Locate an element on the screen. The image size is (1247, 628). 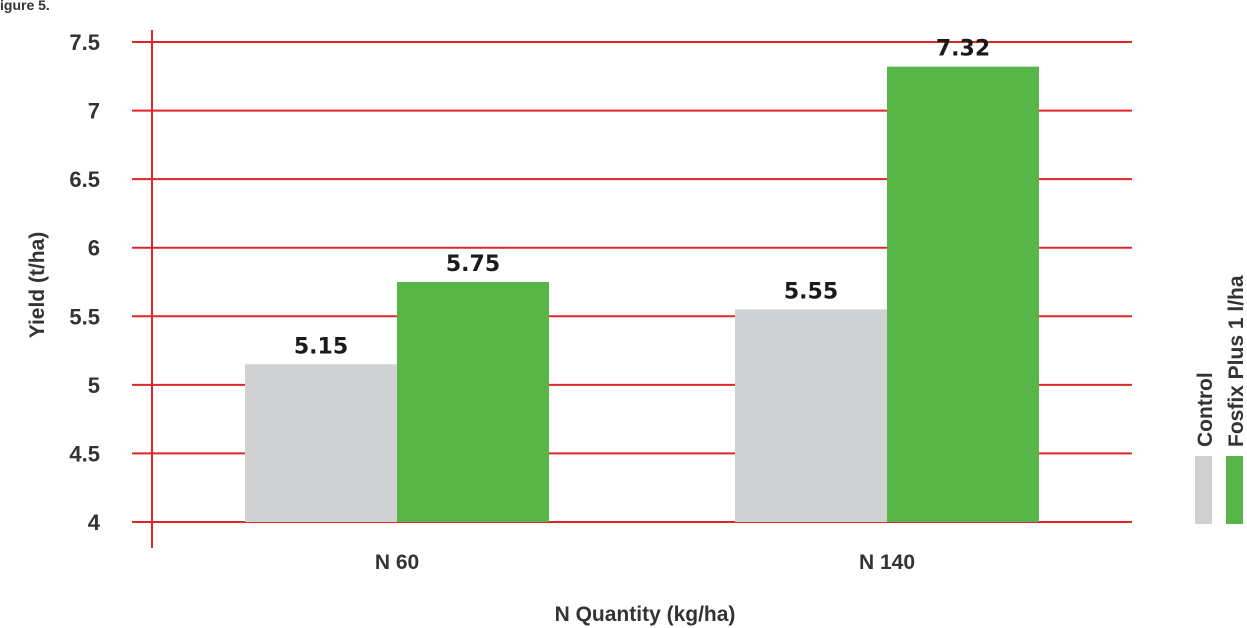
data-label: 5.15 is located at coordinates (321, 346).